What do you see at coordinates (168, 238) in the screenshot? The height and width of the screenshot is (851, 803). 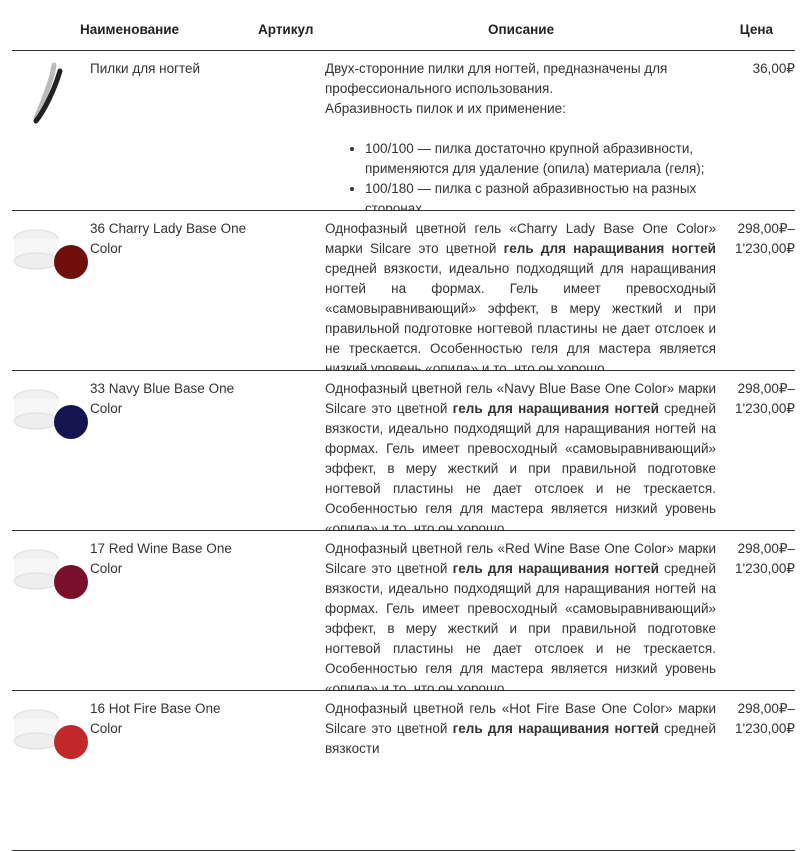 I see `product-name: 36 Charry Lady Base One Color` at bounding box center [168, 238].